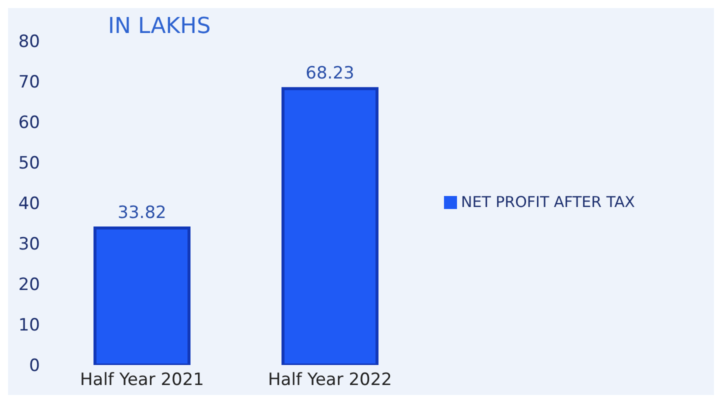  I want to click on x-tick-label: Half Year 2022, so click(330, 380).